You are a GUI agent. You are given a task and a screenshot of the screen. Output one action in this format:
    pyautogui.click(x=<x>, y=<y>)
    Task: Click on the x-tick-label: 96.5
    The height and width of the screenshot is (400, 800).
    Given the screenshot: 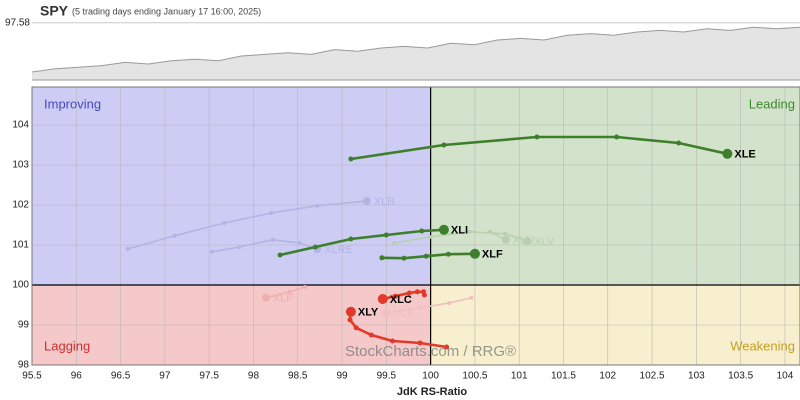 What is the action you would take?
    pyautogui.click(x=121, y=376)
    